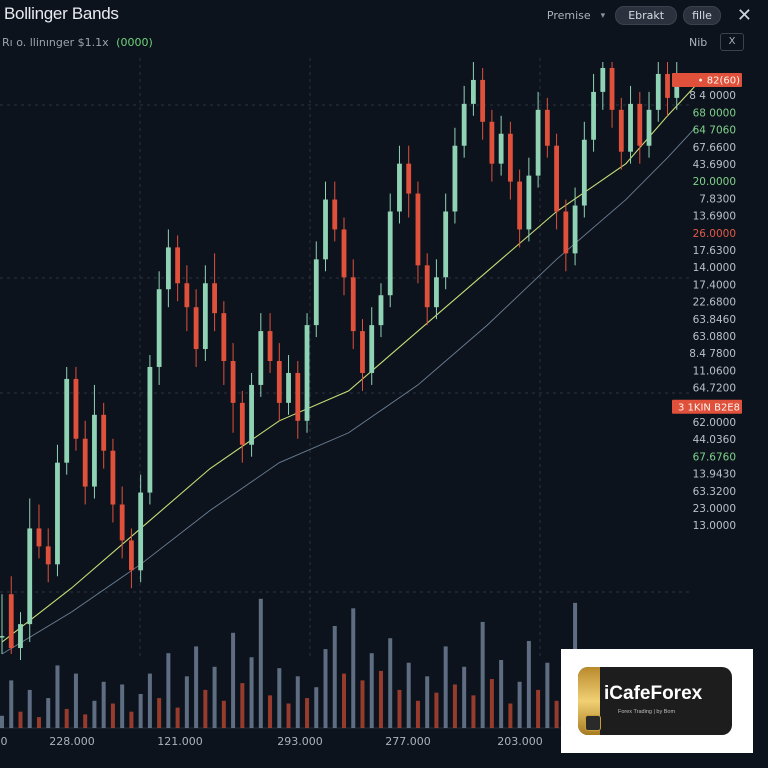 The height and width of the screenshot is (768, 768). What do you see at coordinates (300, 741) in the screenshot?
I see `x-tick-label: 293.000` at bounding box center [300, 741].